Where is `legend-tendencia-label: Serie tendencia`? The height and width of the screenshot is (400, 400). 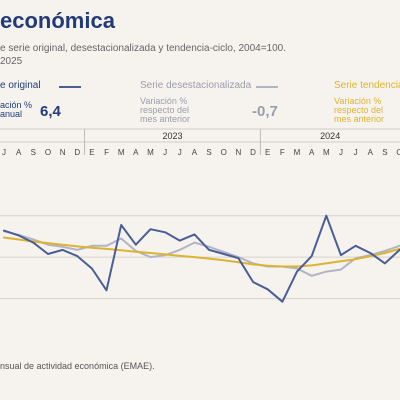 legend-tendencia-label: Serie tendencia is located at coordinates (367, 85).